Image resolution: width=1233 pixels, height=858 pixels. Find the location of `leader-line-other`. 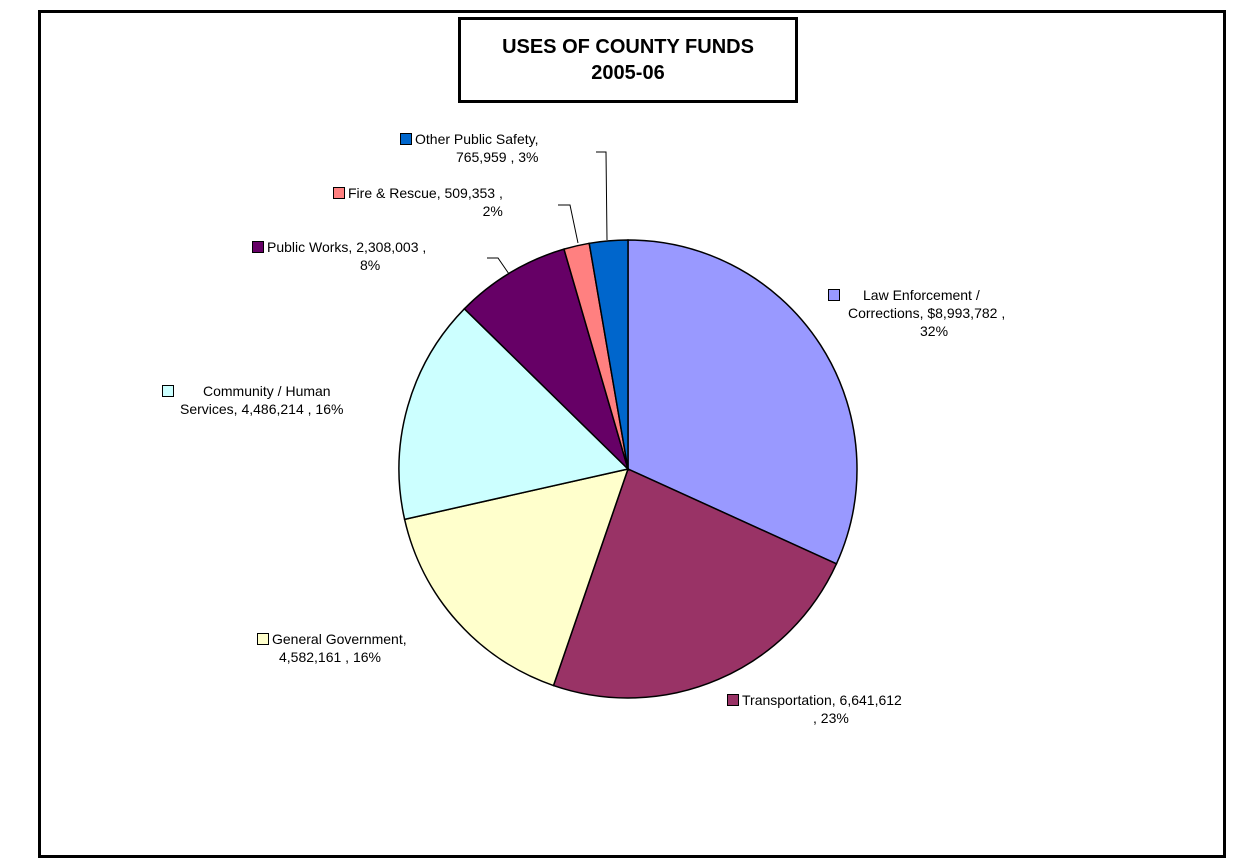

leader-line-other is located at coordinates (602, 196).